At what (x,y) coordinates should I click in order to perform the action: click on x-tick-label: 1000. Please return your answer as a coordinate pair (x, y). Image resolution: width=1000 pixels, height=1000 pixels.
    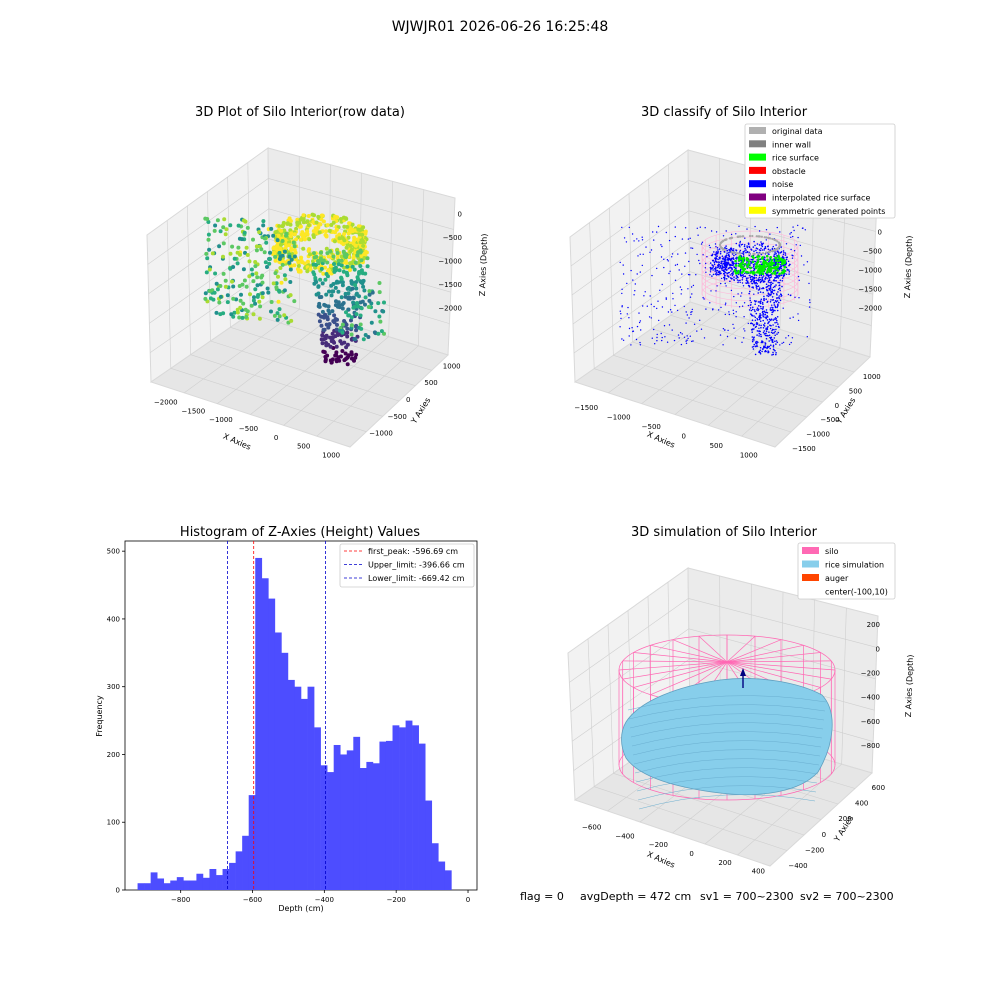
    Looking at the image, I should click on (331, 456).